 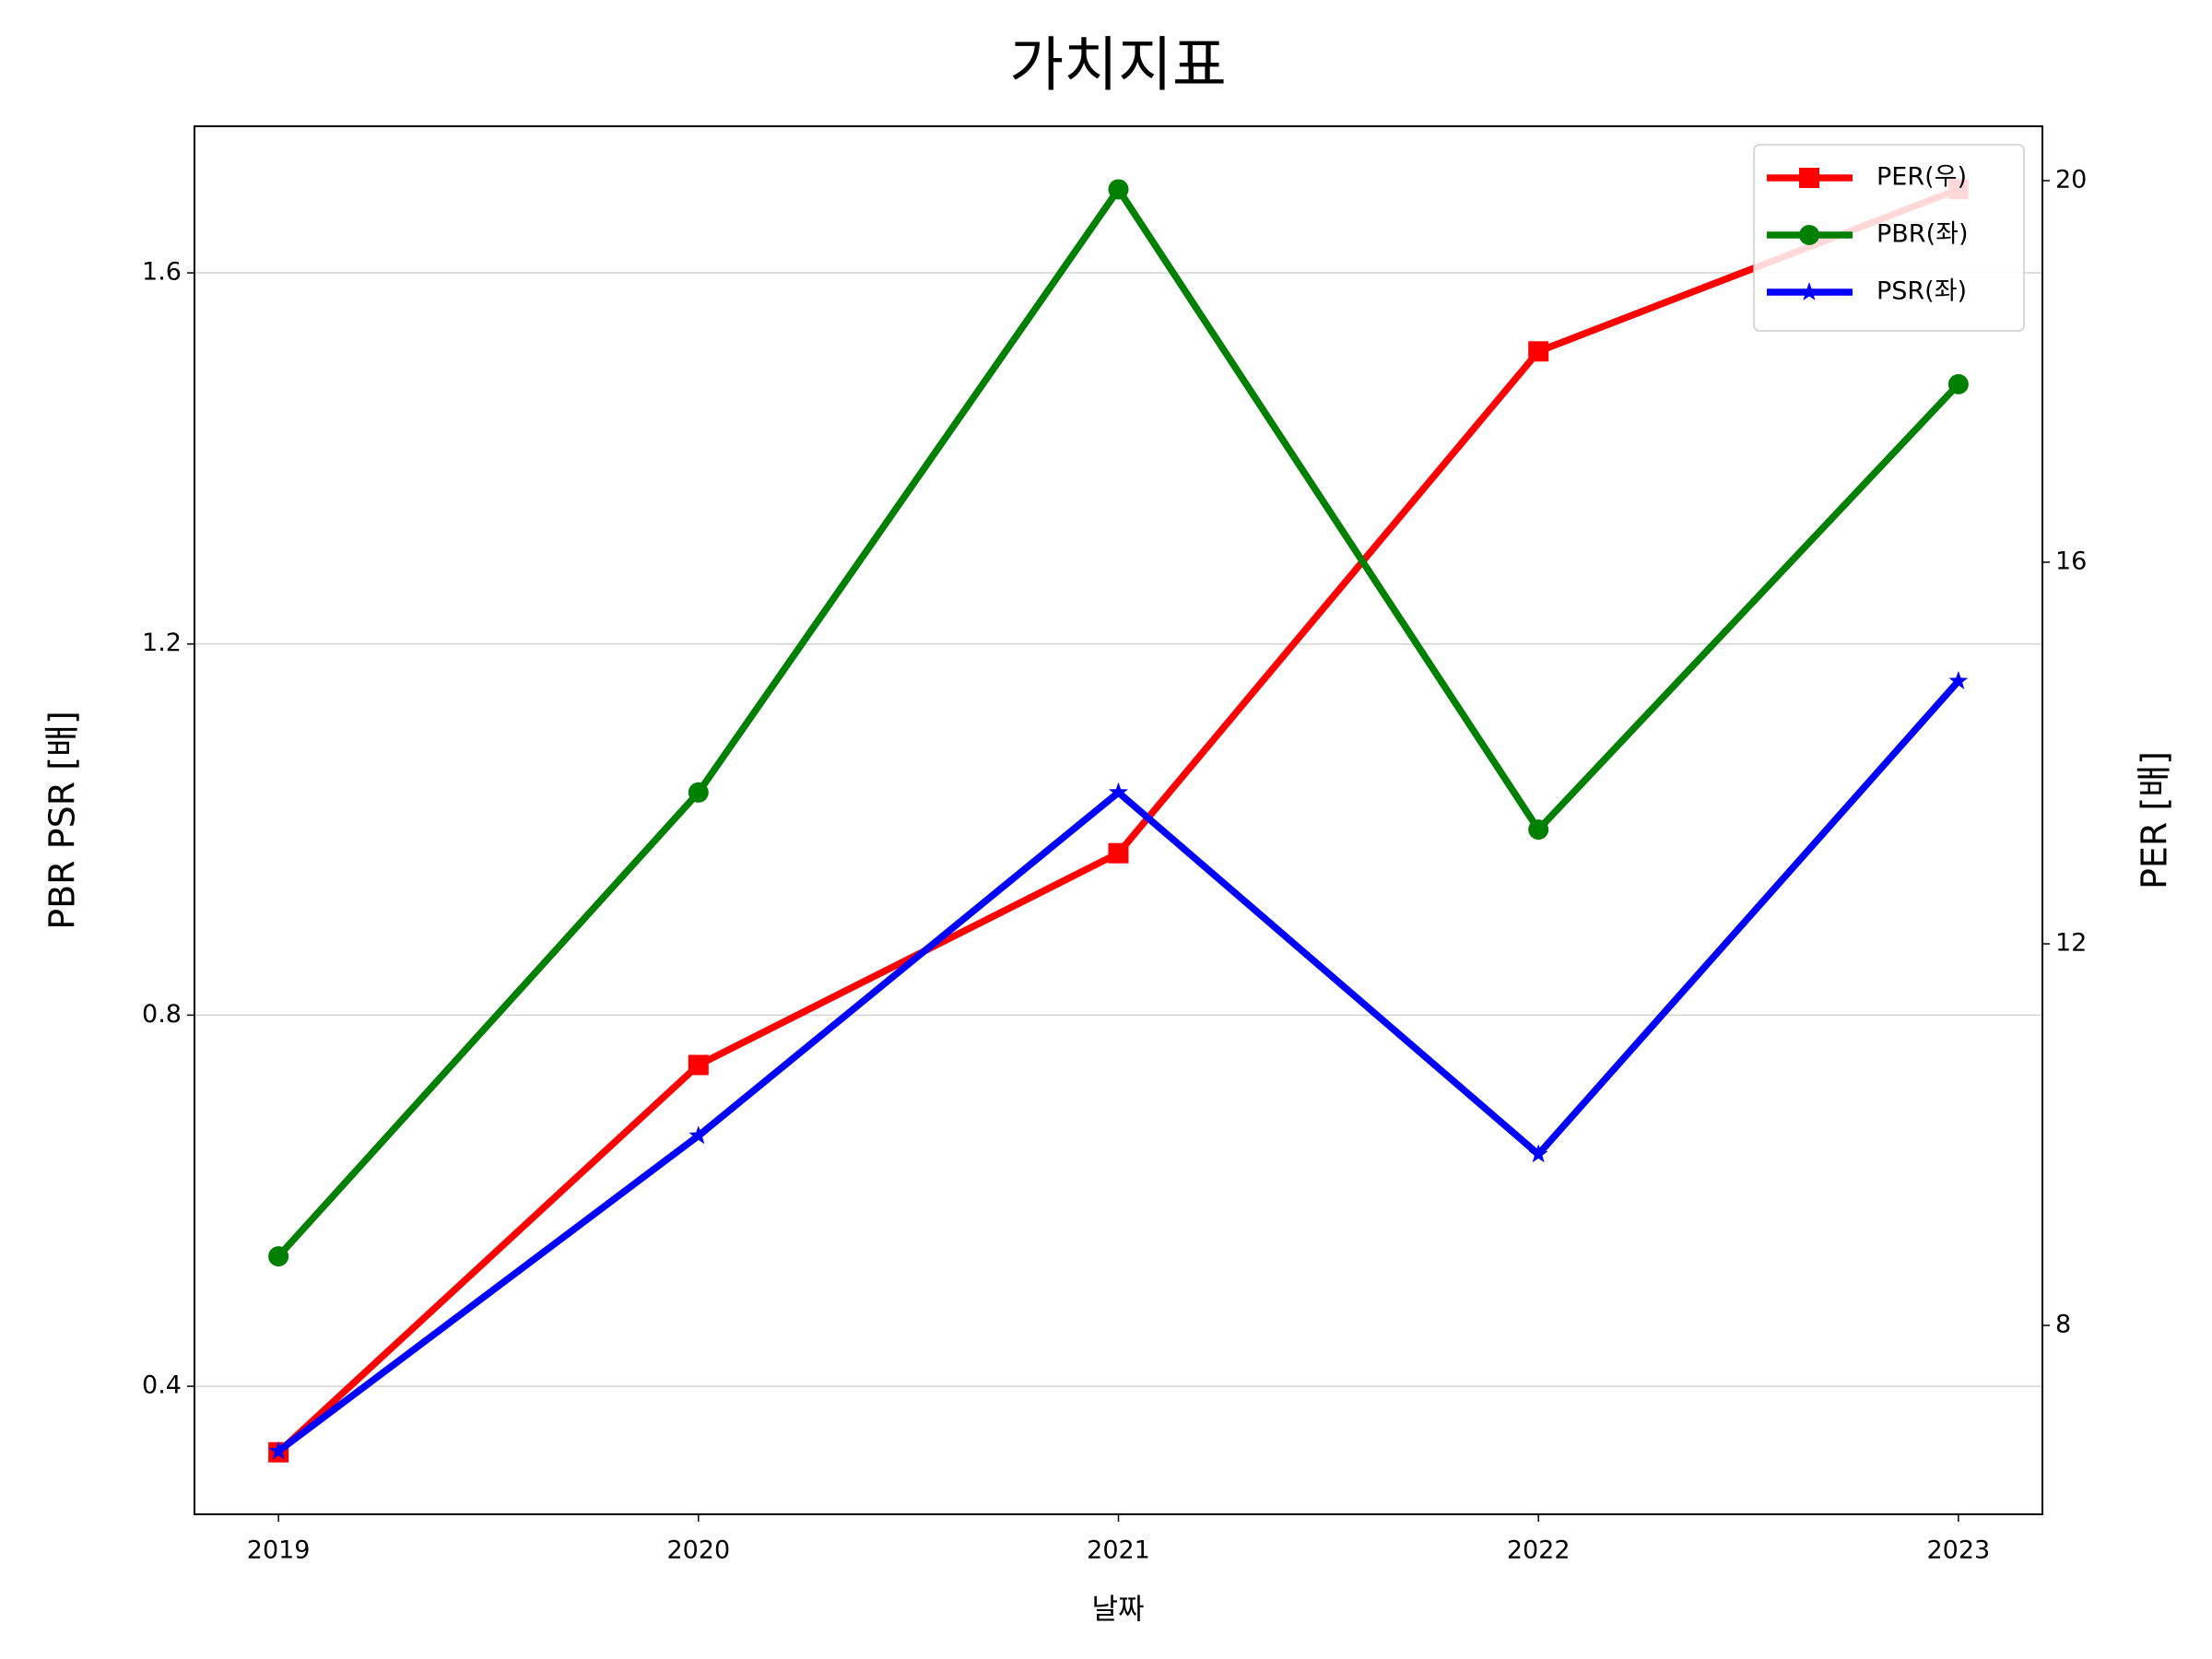 I want to click on x-tick-label: 2023, so click(x=1959, y=1550).